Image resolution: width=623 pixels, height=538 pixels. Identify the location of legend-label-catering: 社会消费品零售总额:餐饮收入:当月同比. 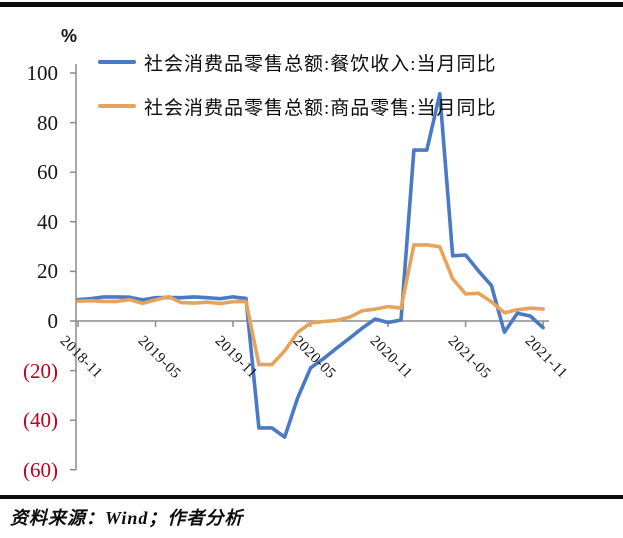
(320, 64).